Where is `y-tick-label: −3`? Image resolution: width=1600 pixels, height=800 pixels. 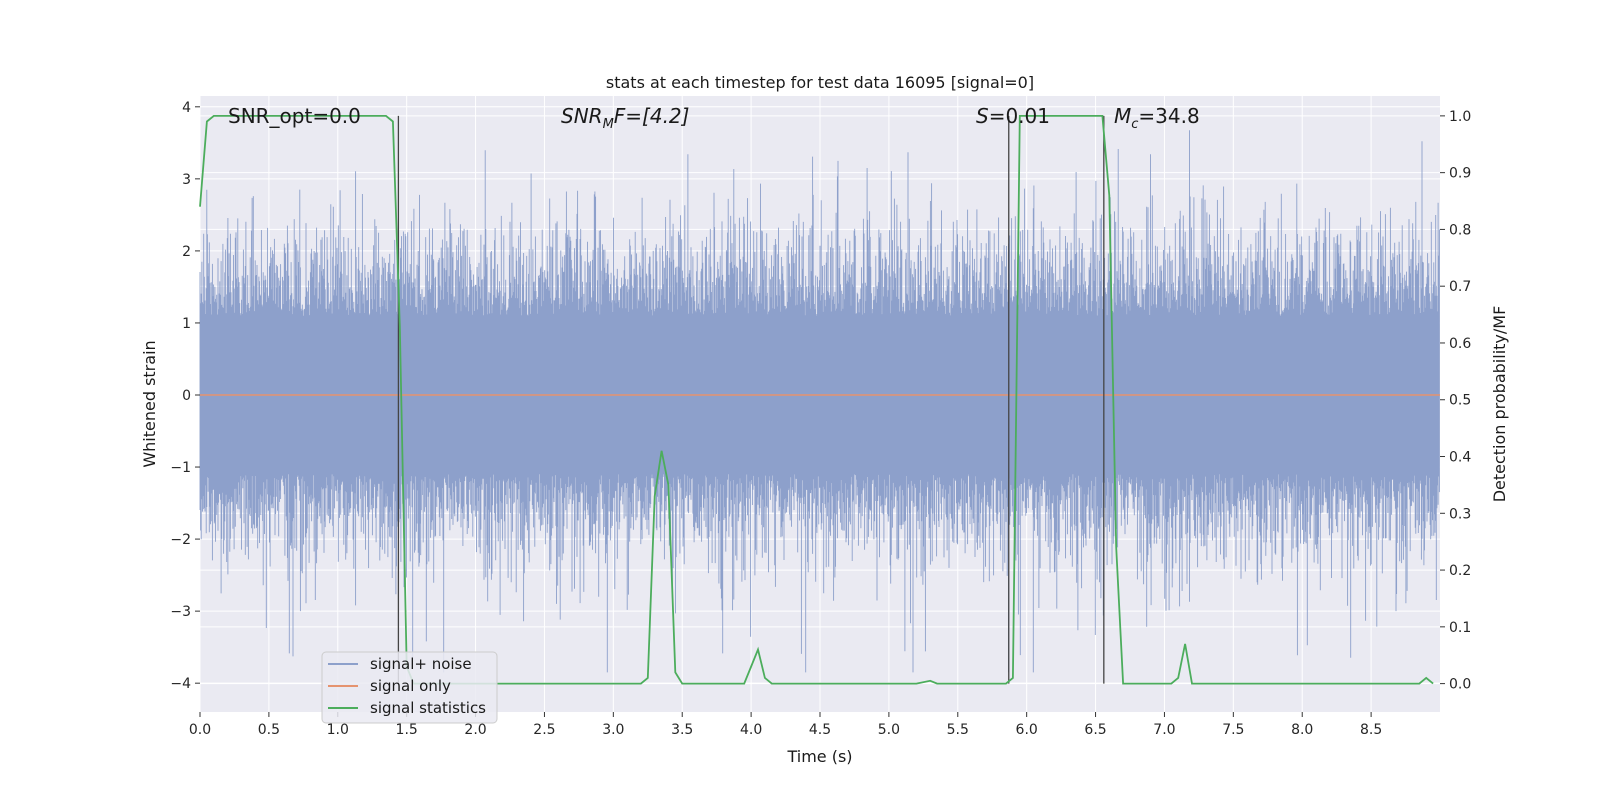 y-tick-label: −3 is located at coordinates (180, 612).